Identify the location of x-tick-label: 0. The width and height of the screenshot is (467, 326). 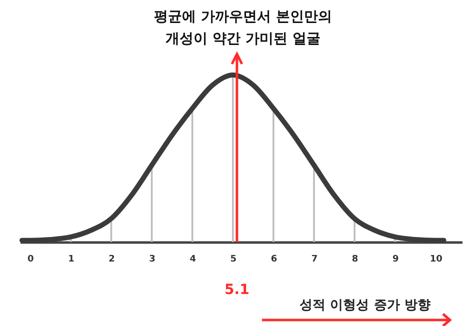
(31, 259).